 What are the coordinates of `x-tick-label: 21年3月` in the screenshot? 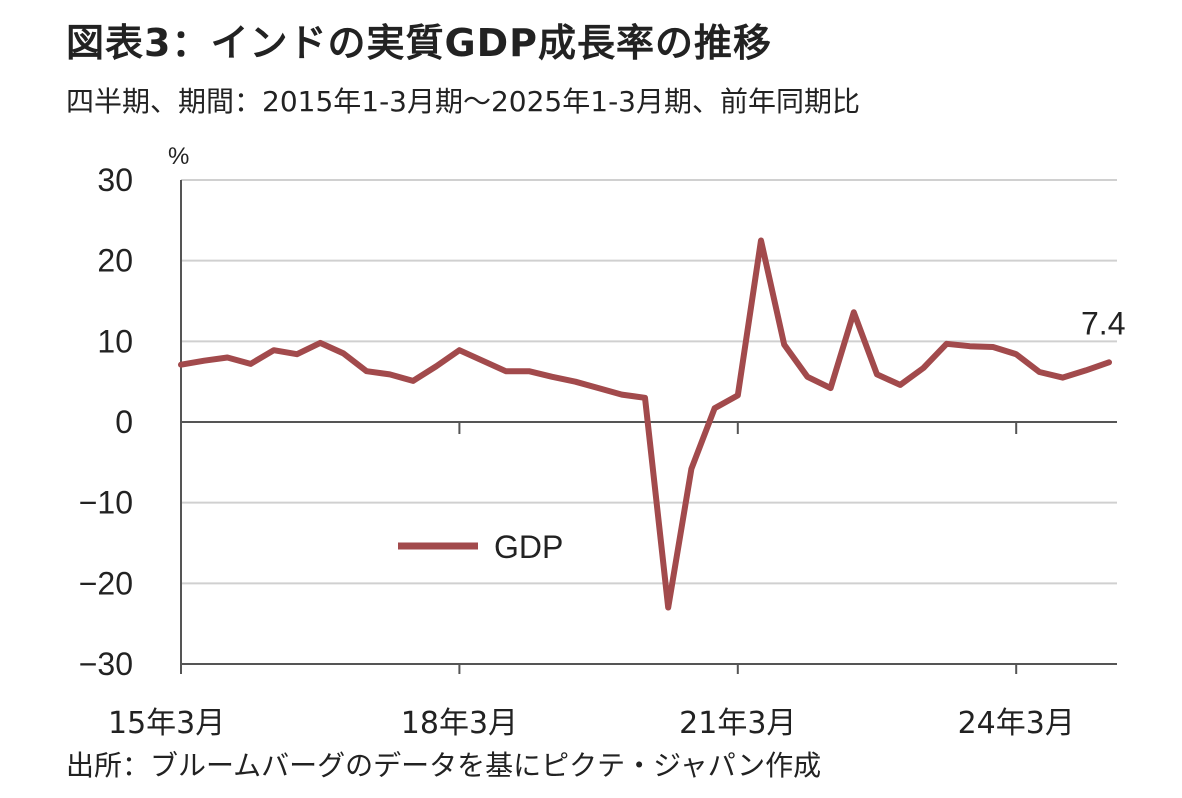 It's located at (737, 723).